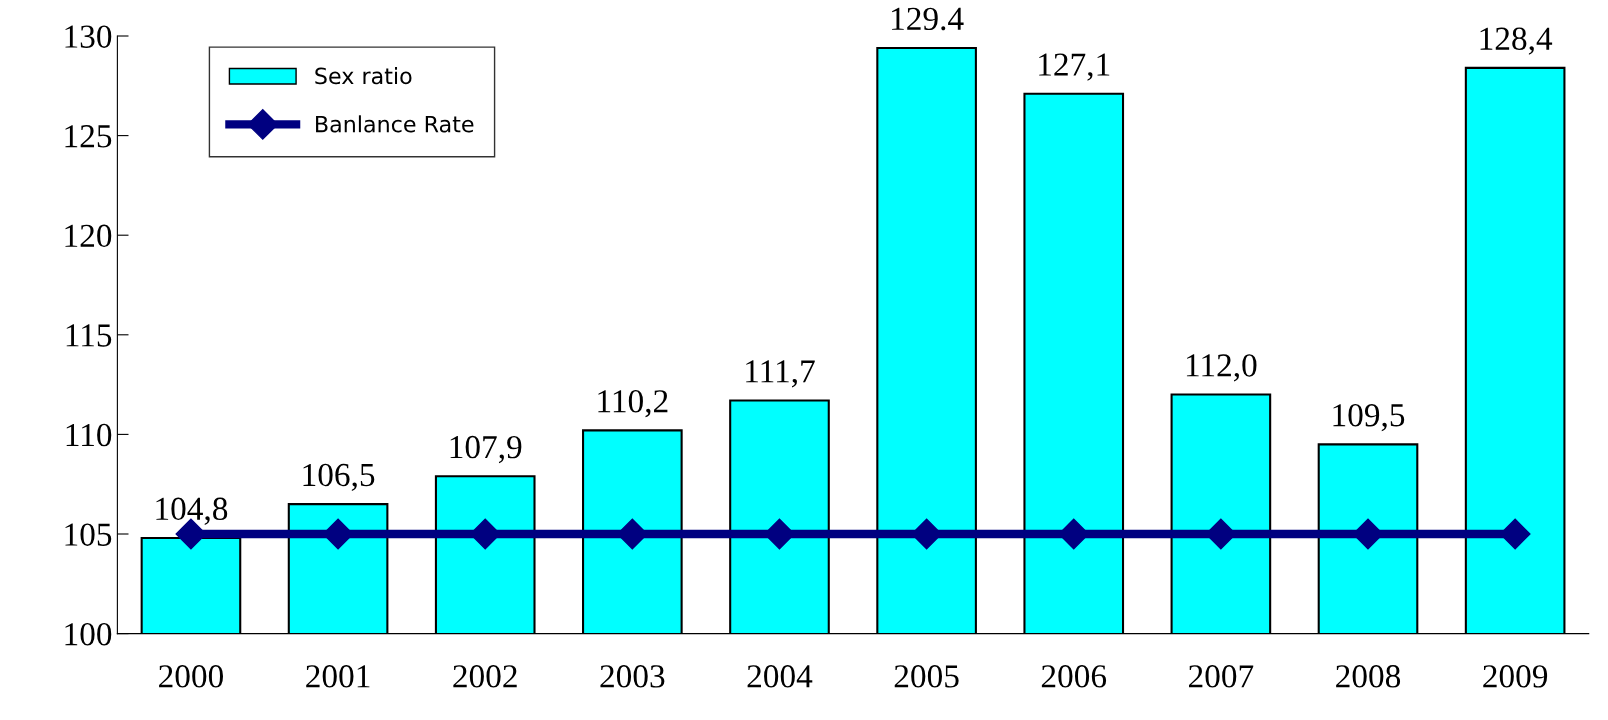  I want to click on y-tick-label: 130, so click(88, 36).